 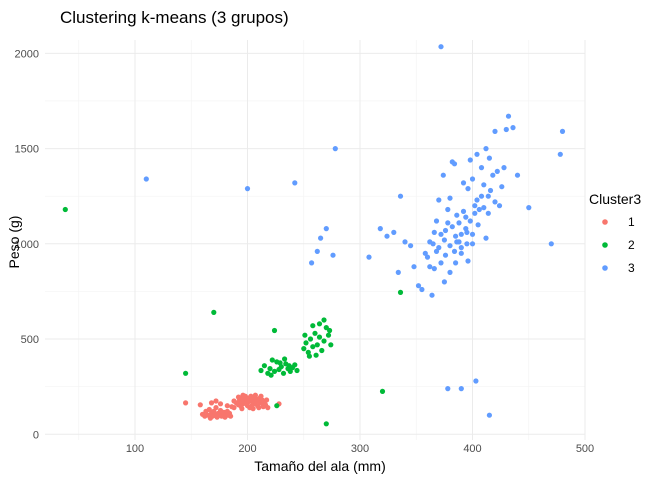 What do you see at coordinates (30, 340) in the screenshot?
I see `y-tick-label: 500` at bounding box center [30, 340].